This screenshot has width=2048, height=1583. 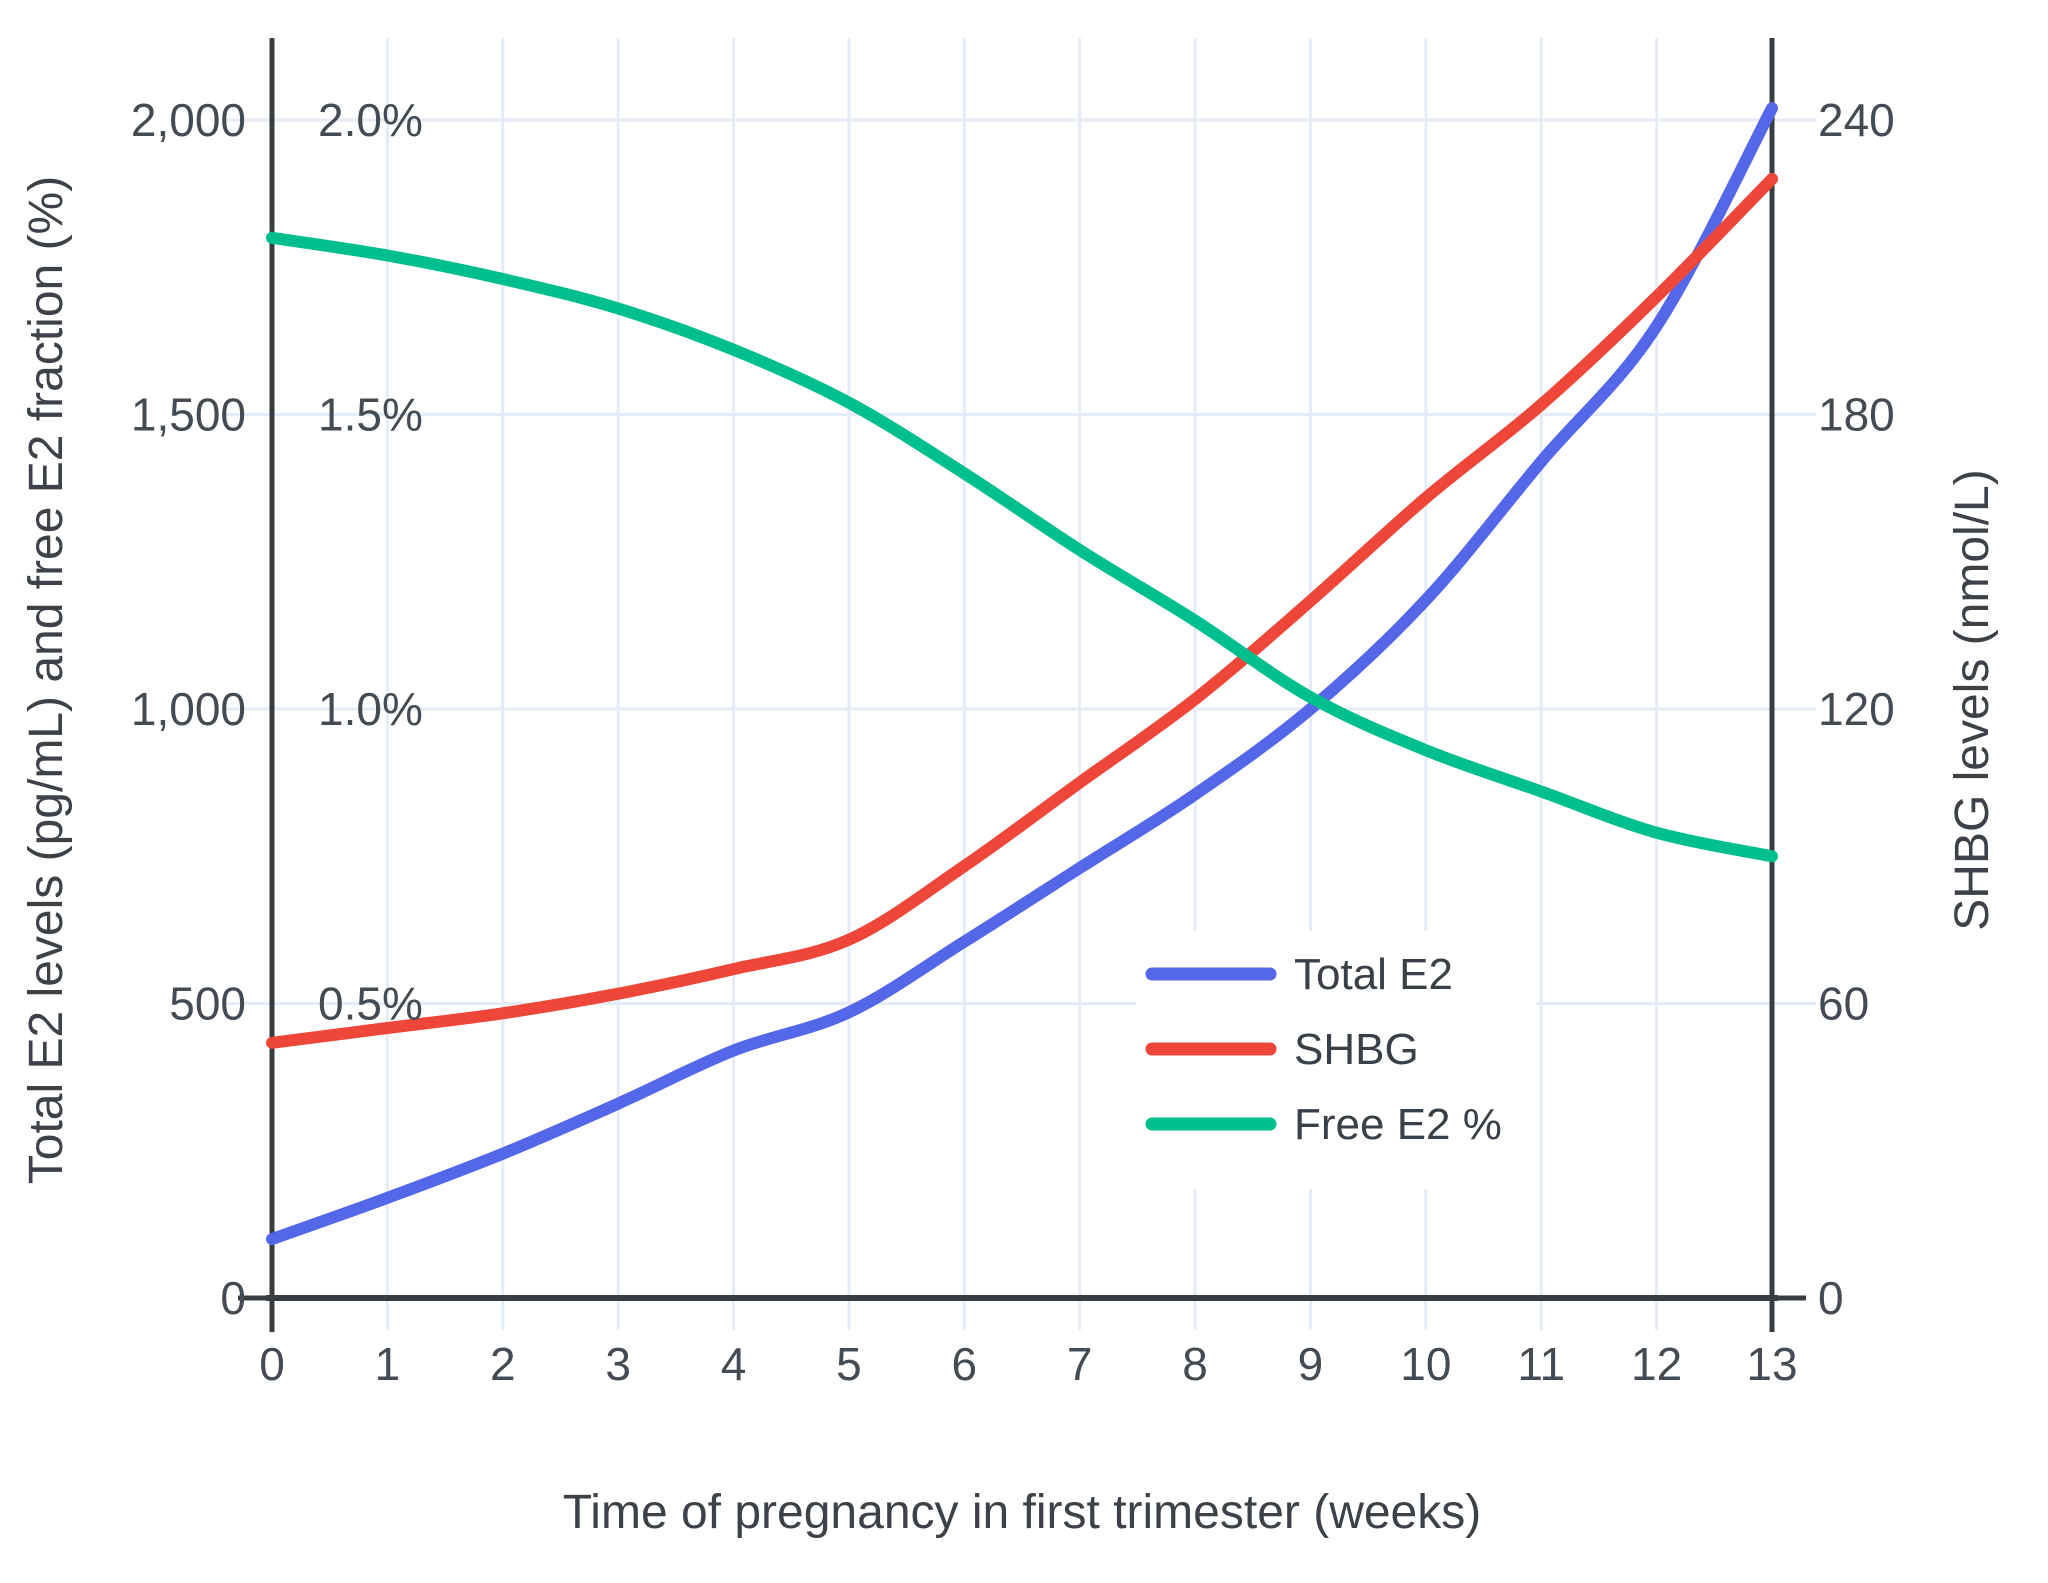 I want to click on left-axis-tick-label: 2,000, so click(x=188, y=120).